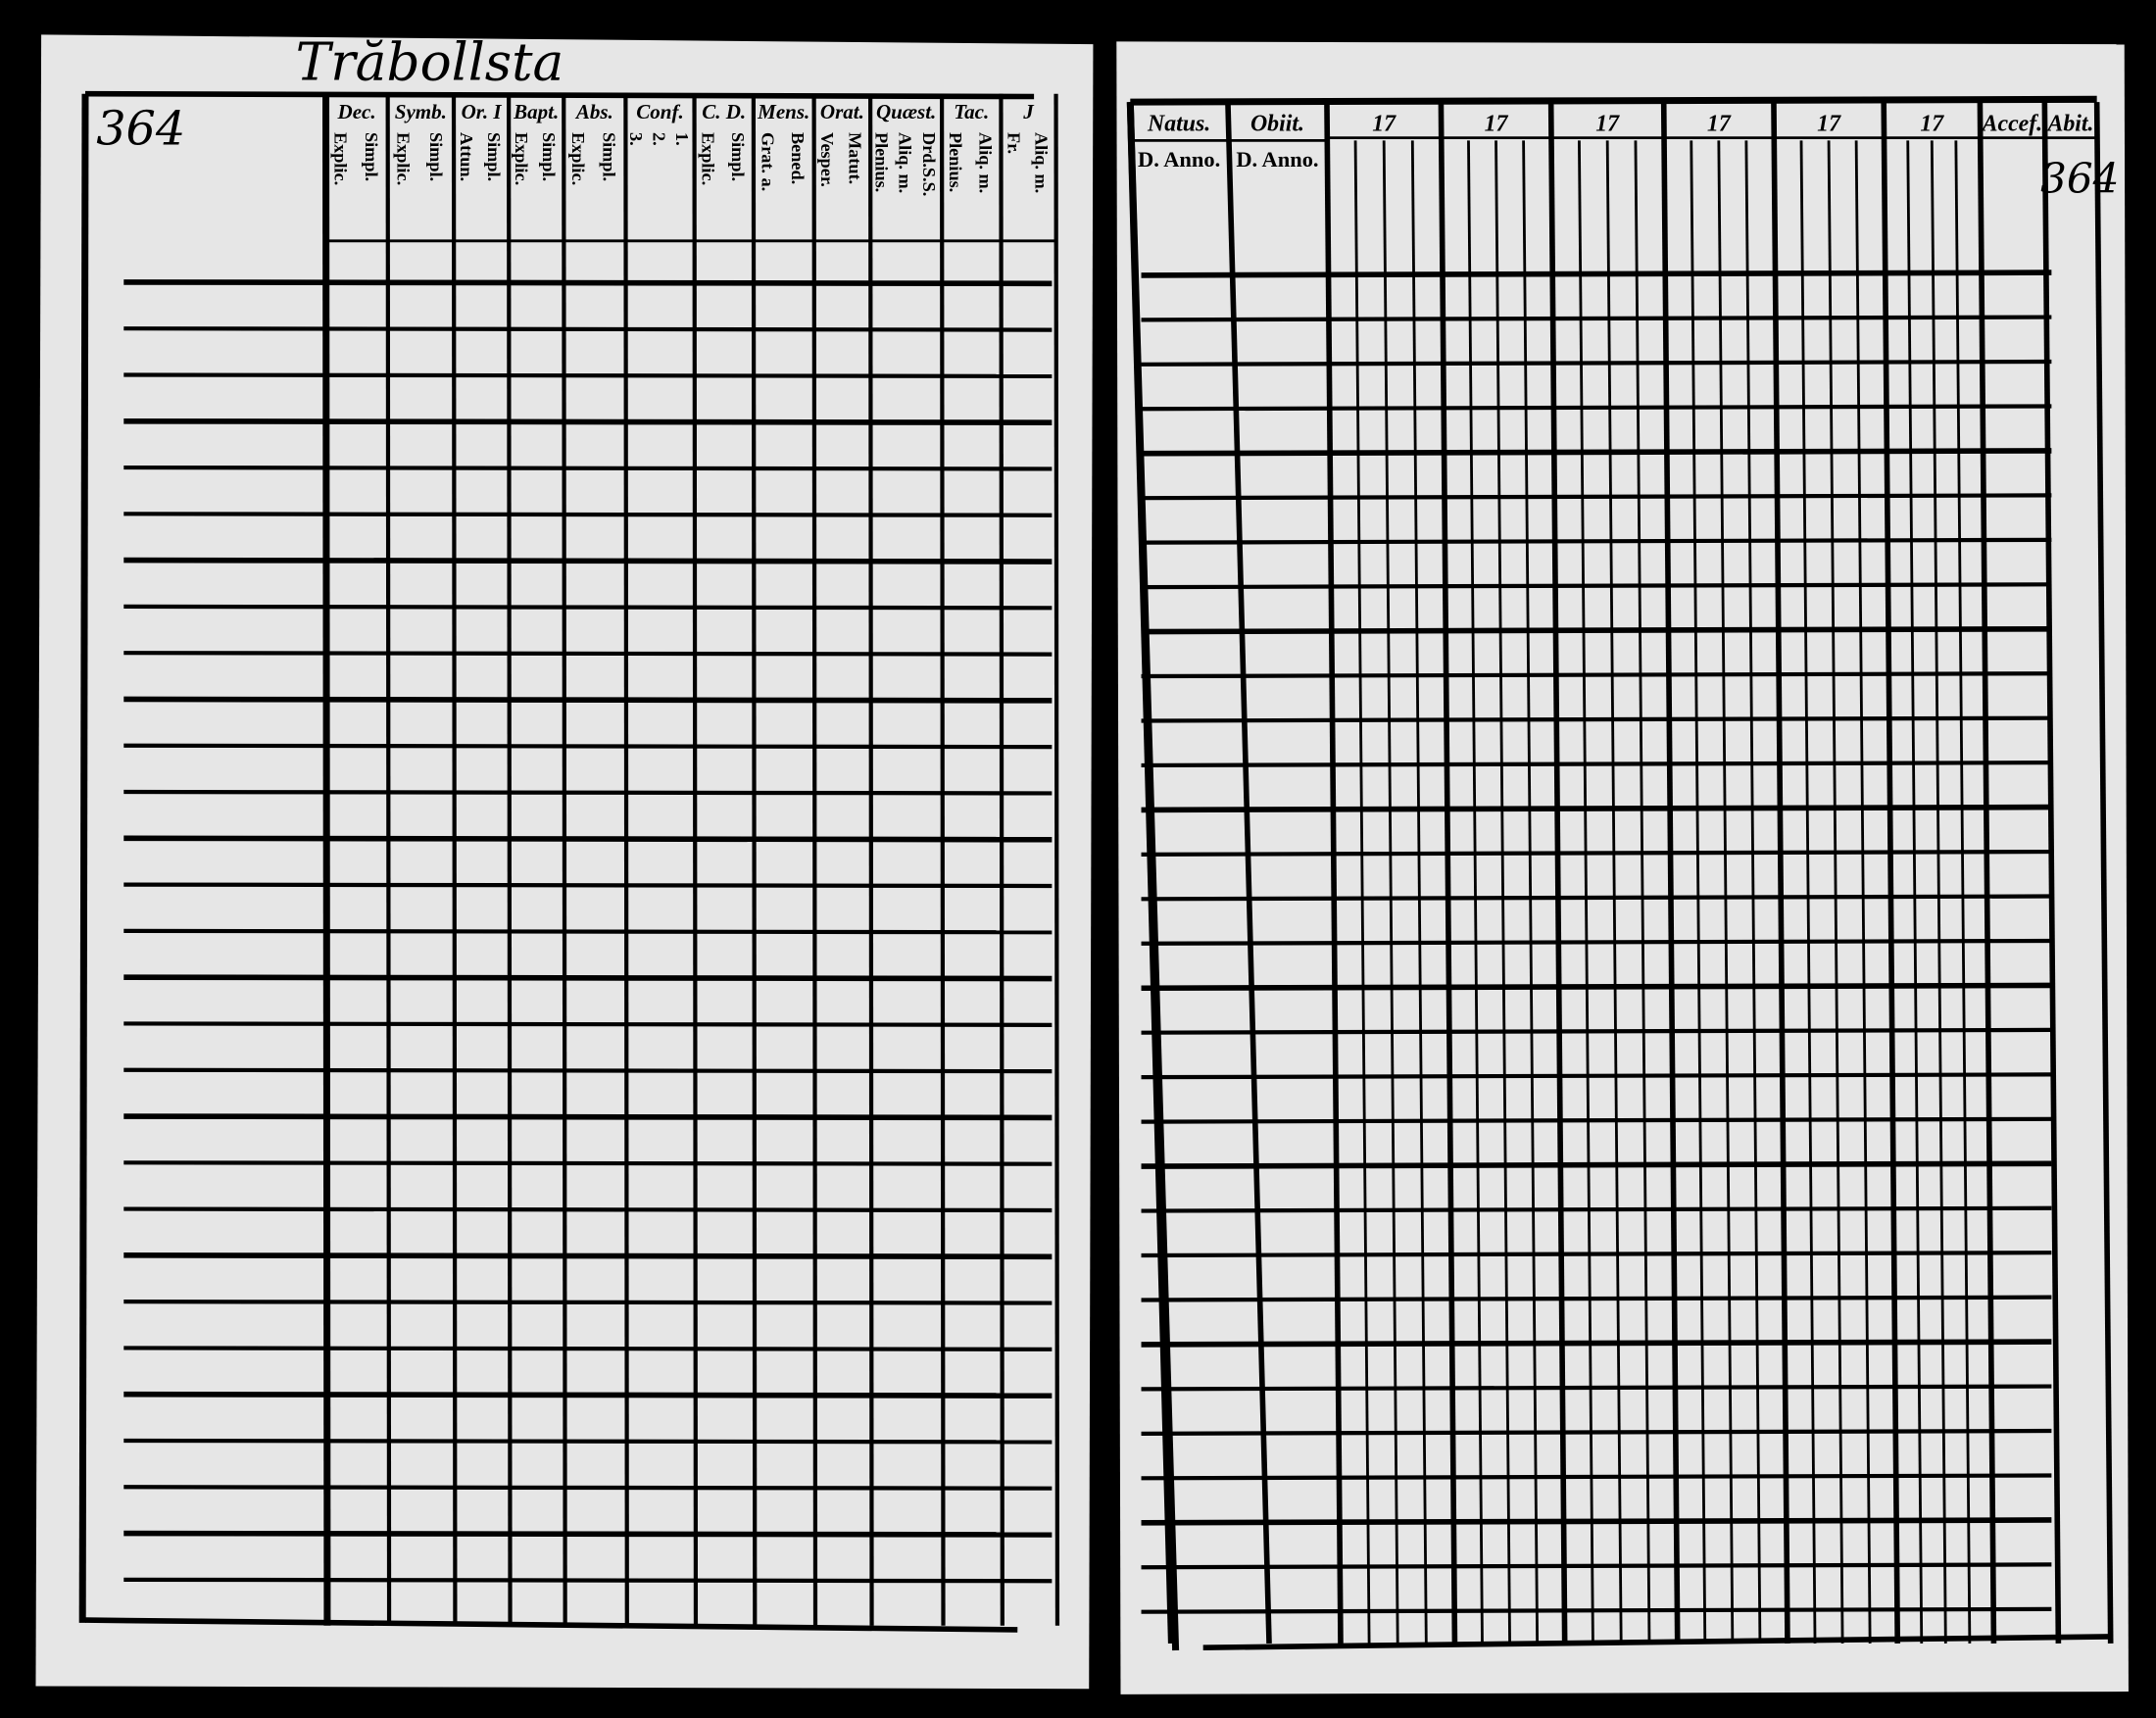 This screenshot has width=2156, height=1718. What do you see at coordinates (1013, 143) in the screenshot?
I see `column-subheader: Fr.` at bounding box center [1013, 143].